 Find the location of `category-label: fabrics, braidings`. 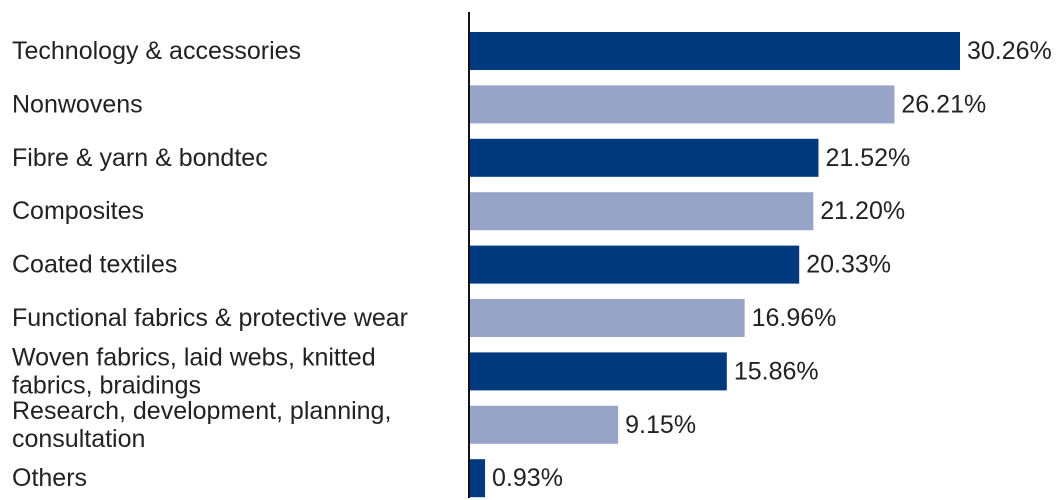

category-label: fabrics, braidings is located at coordinates (106, 385).